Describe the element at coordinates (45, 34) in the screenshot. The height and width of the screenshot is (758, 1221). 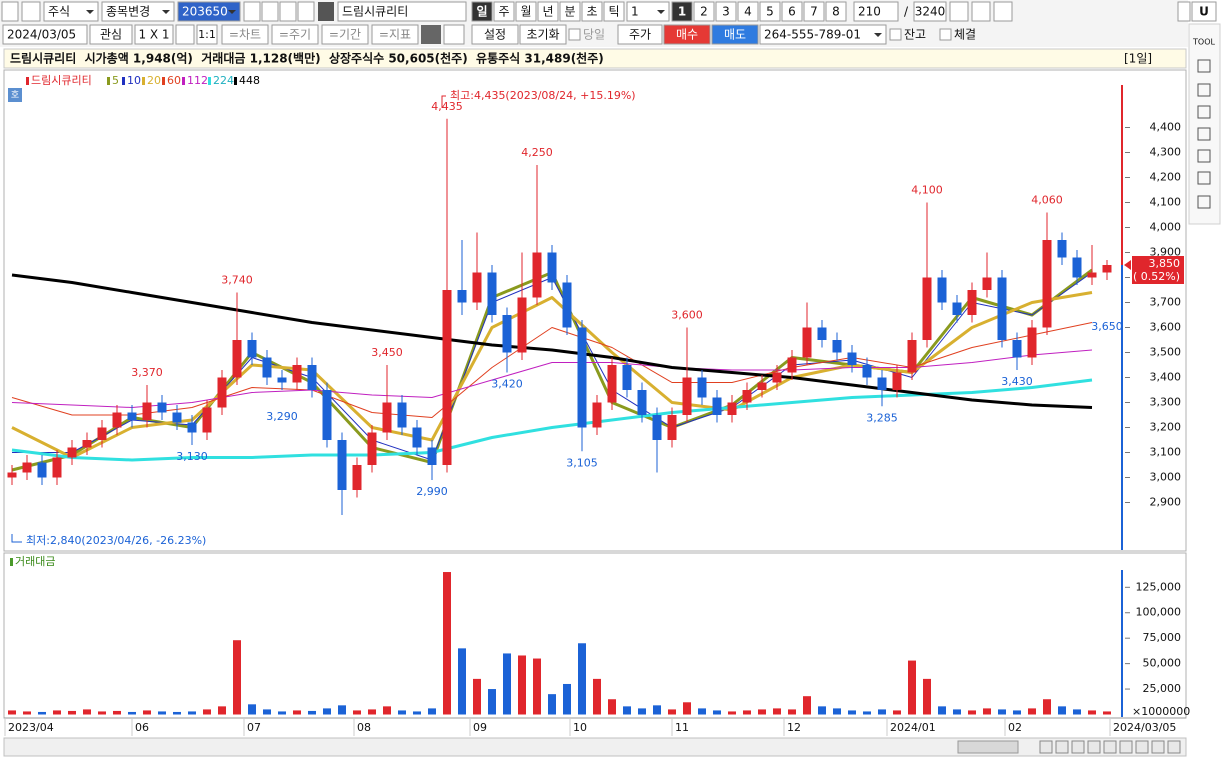
I see `date-input` at that location.